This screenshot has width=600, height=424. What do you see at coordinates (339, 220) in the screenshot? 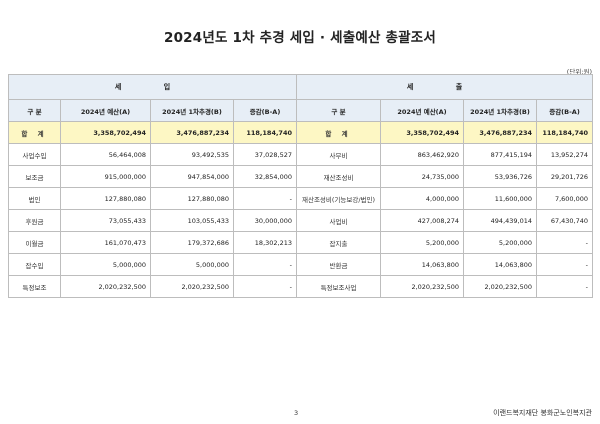
I see `exp-category-cell: 사업비` at bounding box center [339, 220].